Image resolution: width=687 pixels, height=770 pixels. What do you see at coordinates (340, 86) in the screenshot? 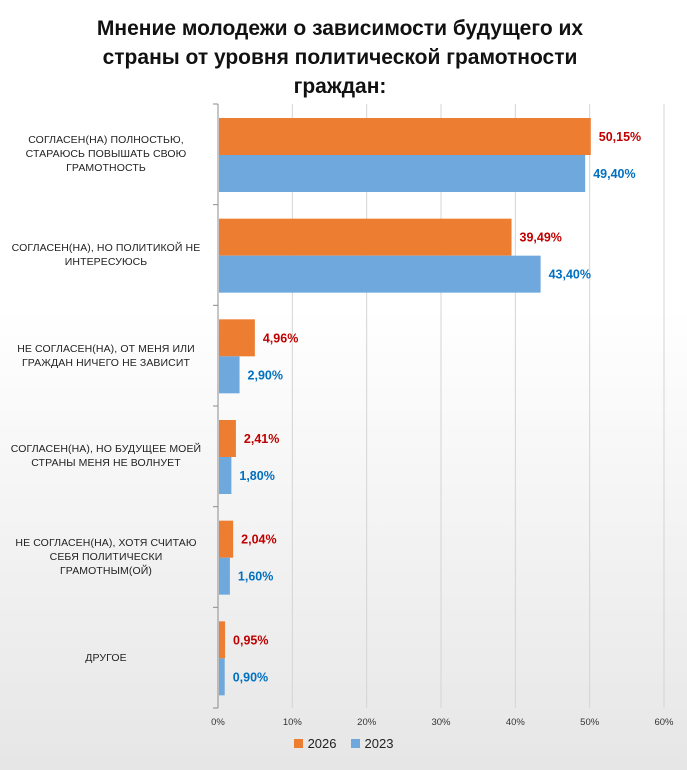
I see `chart-title-line: граждан:` at bounding box center [340, 86].